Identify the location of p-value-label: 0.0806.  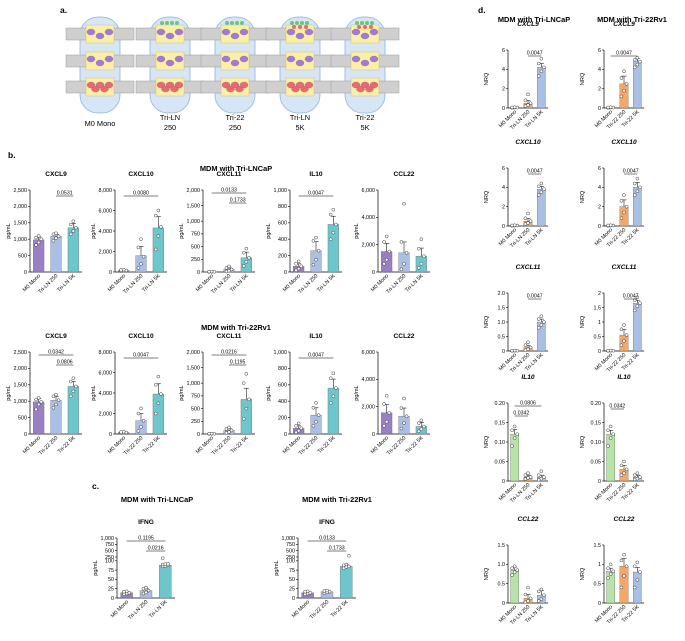
(65, 363).